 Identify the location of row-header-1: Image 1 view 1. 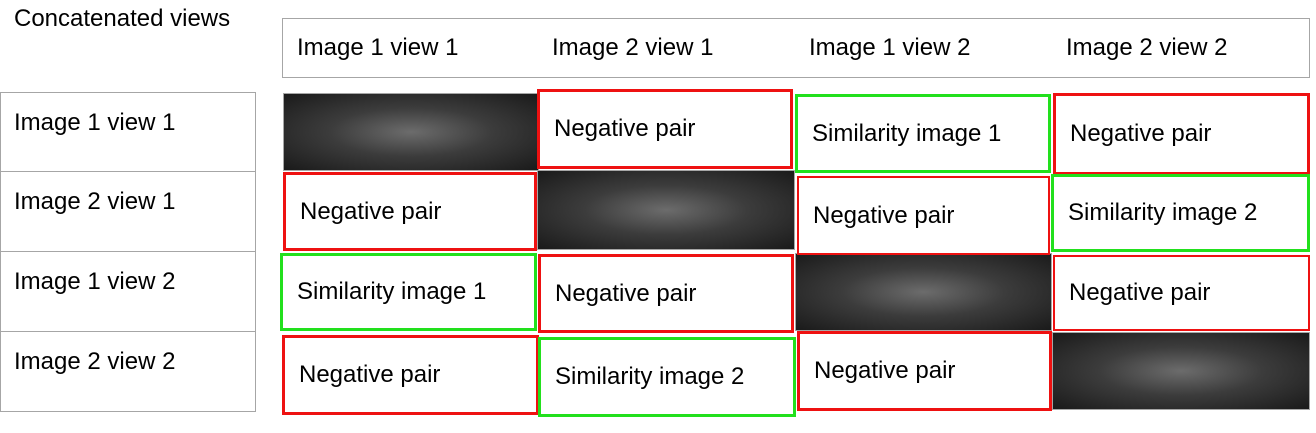
(128, 132).